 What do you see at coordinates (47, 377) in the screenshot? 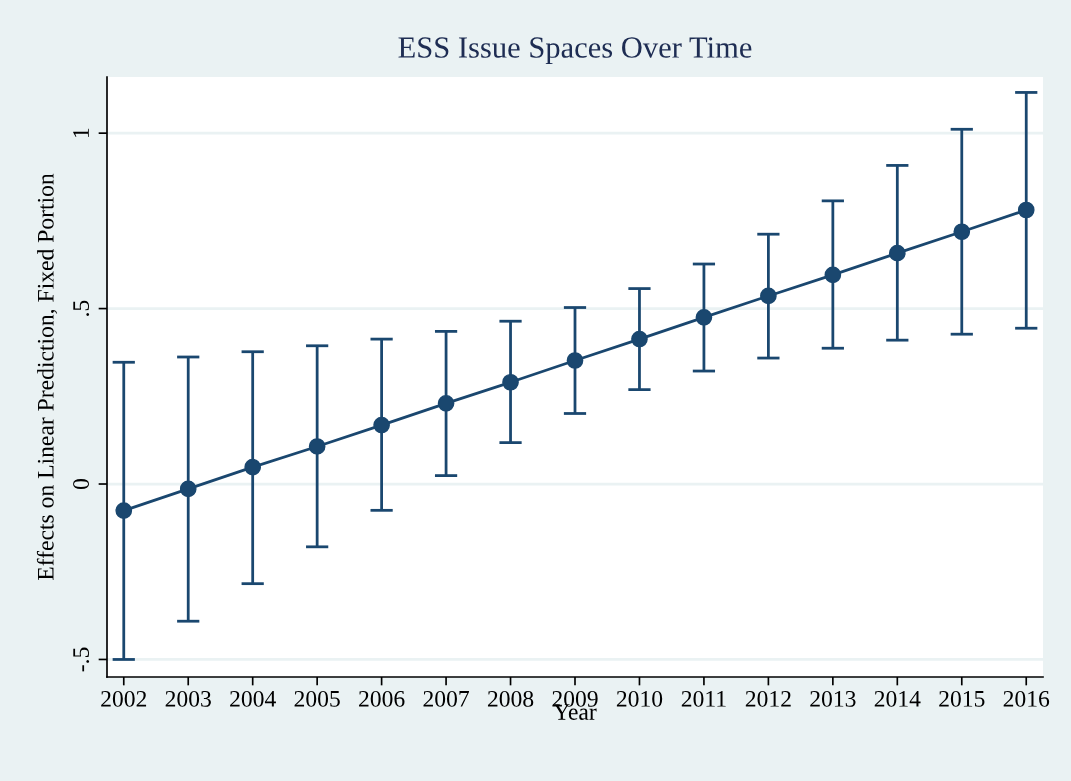
I see `y-axis-title: Effects on Linear Prediction, Fixed Portion` at bounding box center [47, 377].